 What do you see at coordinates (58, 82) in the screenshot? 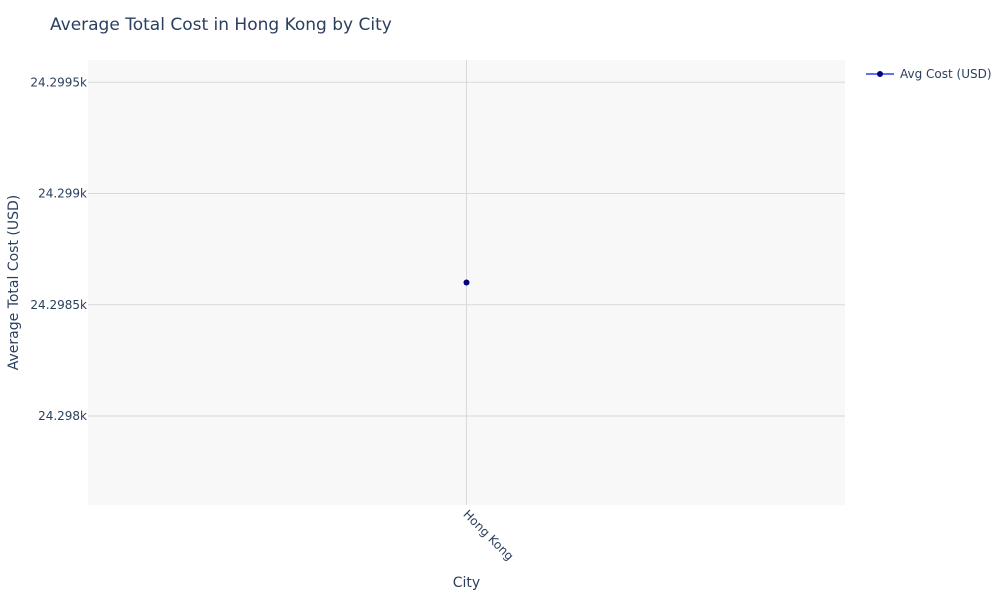
I see `y-tick-label: 24.2995k` at bounding box center [58, 82].